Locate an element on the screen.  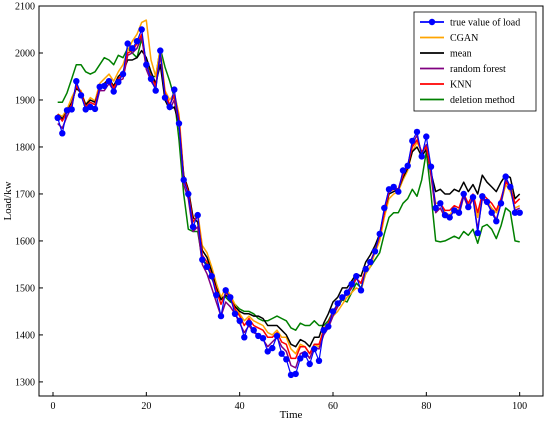
y-tick-label: 2000 is located at coordinates (25, 53).